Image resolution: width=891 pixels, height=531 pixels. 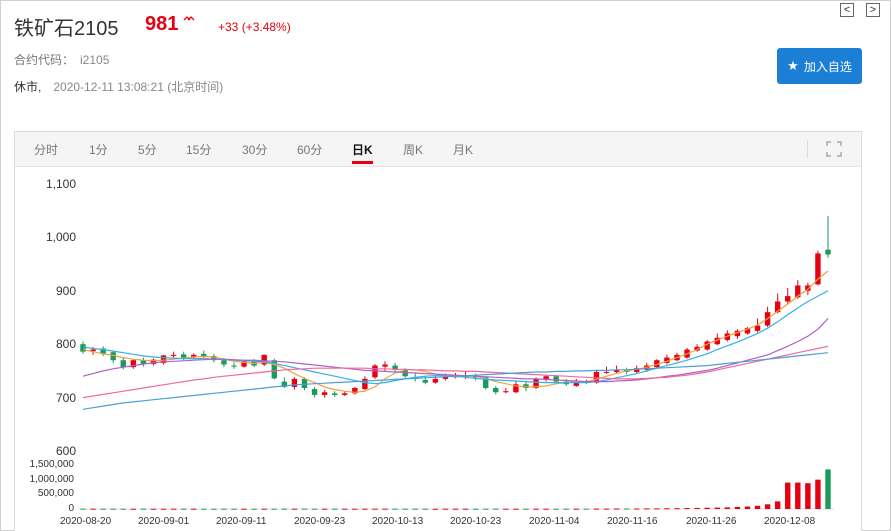 I want to click on tab-1min: 1分, so click(x=98, y=150).